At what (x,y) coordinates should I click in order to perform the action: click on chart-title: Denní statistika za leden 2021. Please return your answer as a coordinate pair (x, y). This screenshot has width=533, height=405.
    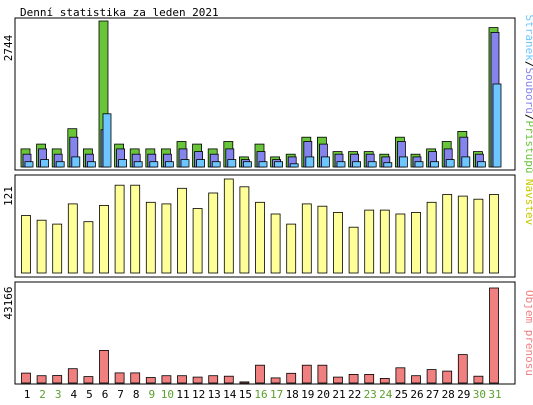
    Looking at the image, I should click on (119, 12).